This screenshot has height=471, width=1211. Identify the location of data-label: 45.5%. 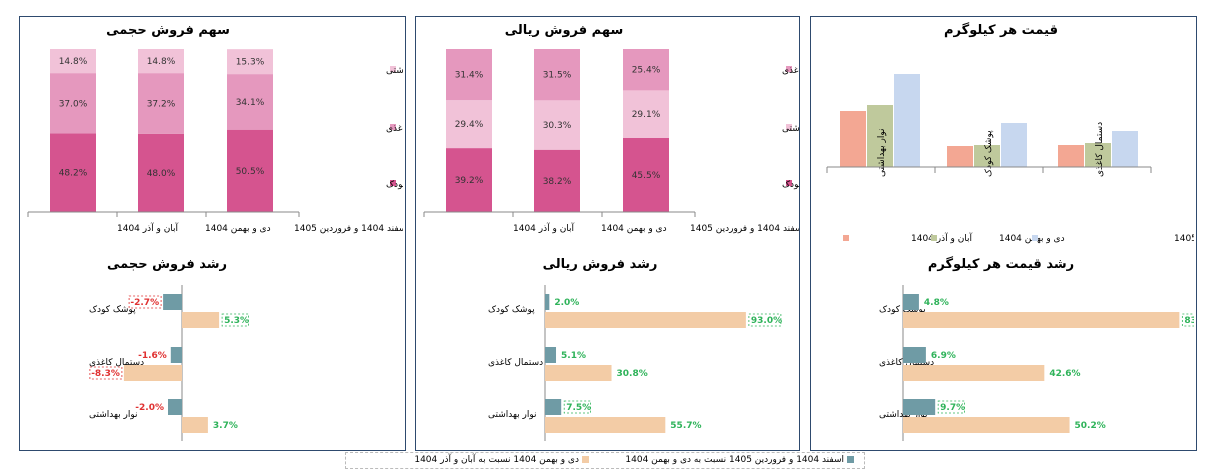
(646, 176).